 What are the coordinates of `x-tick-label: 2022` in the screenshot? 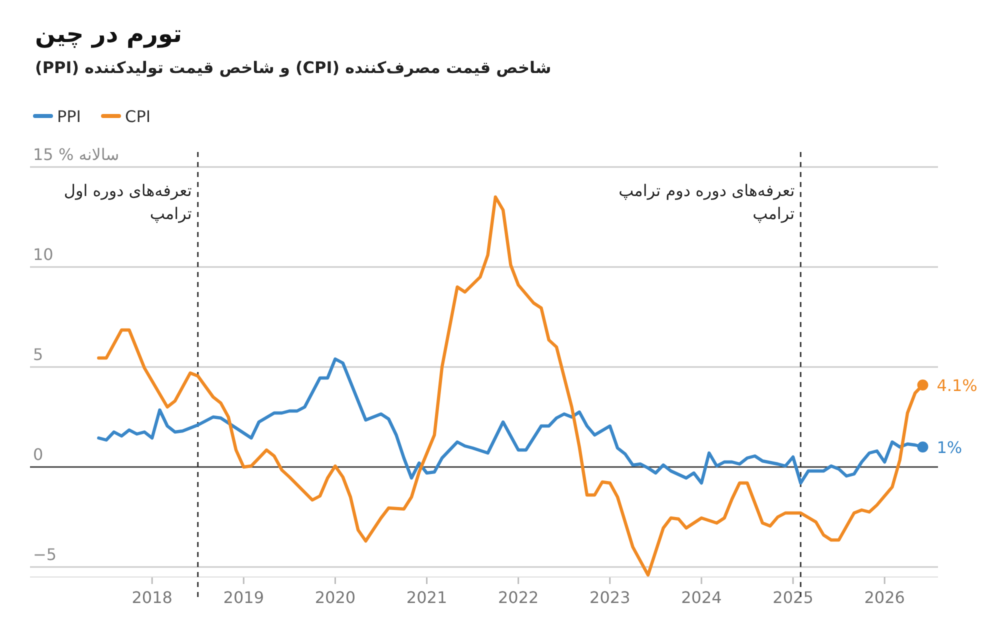 It's located at (518, 597).